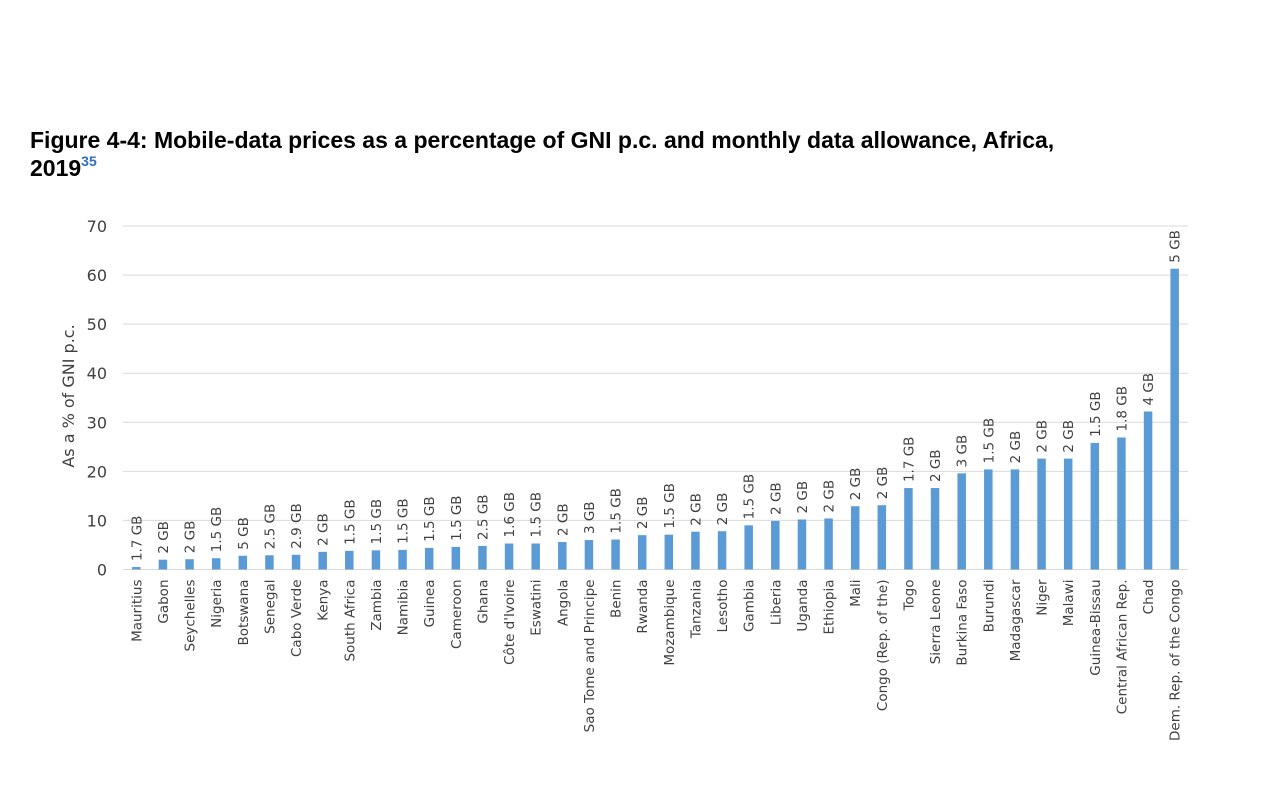  What do you see at coordinates (776, 603) in the screenshot?
I see `x-tick-label: Liberia` at bounding box center [776, 603].